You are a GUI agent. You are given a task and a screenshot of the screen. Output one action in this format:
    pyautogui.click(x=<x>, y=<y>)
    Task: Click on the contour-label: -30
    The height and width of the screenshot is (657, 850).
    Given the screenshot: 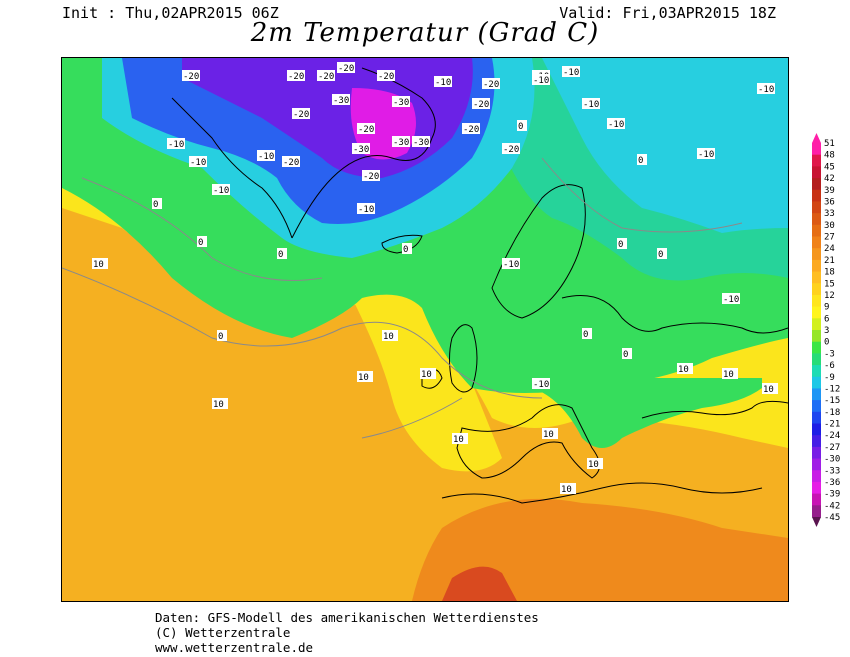 What is the action you would take?
    pyautogui.click(x=401, y=142)
    